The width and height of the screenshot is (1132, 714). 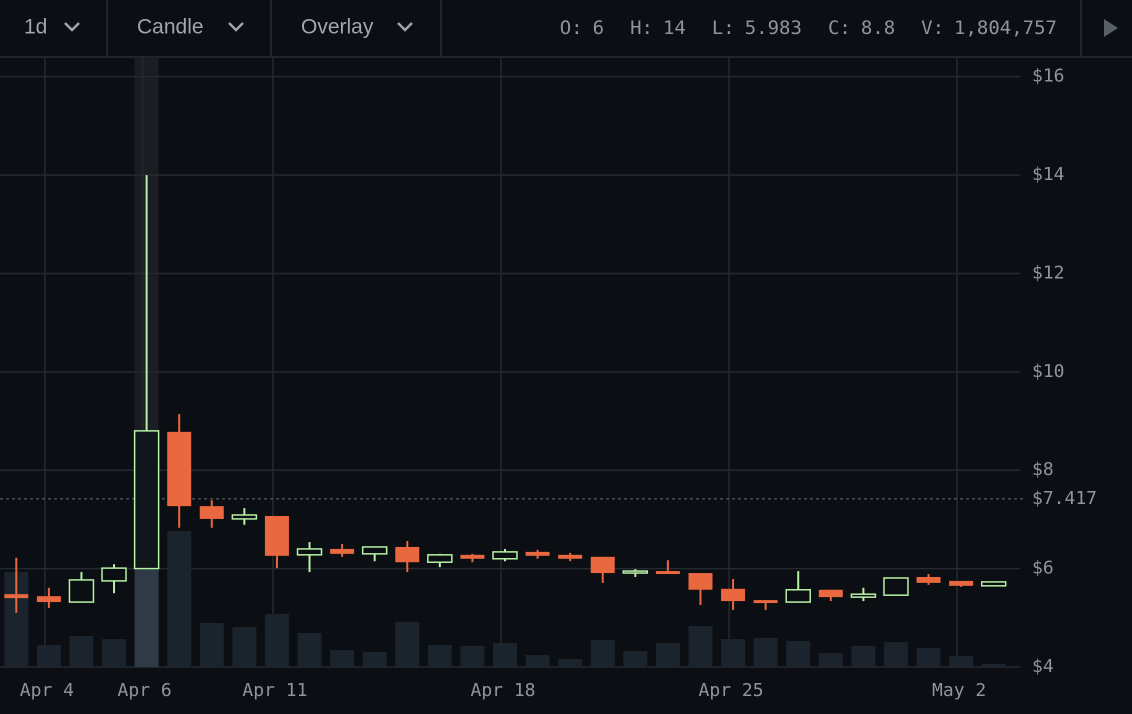 What do you see at coordinates (723, 28) in the screenshot?
I see `readout-label: L:` at bounding box center [723, 28].